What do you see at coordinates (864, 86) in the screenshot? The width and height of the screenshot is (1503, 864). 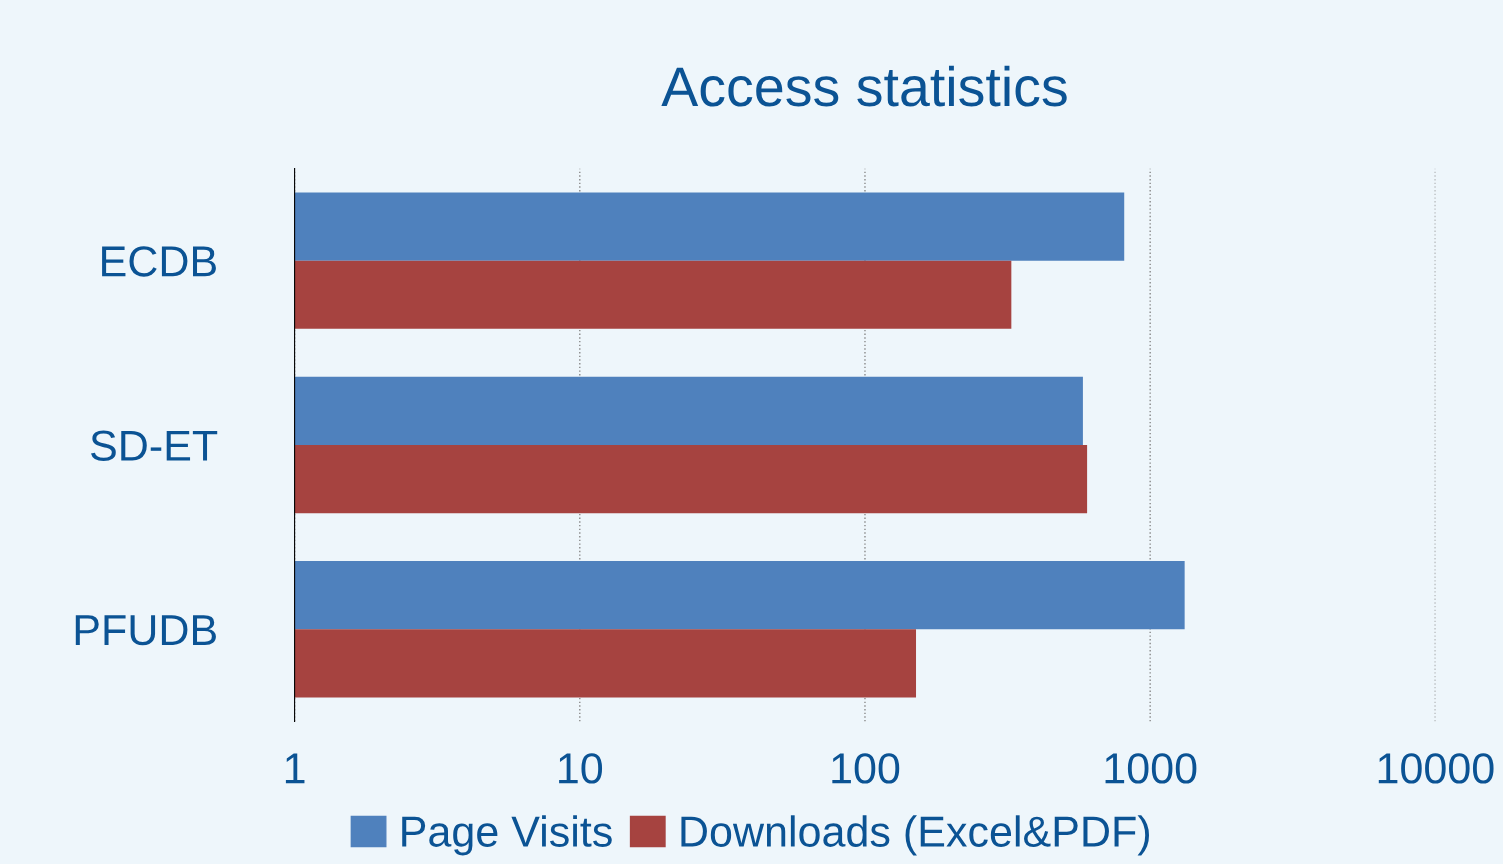 I see `chart-title: Access statistics` at bounding box center [864, 86].